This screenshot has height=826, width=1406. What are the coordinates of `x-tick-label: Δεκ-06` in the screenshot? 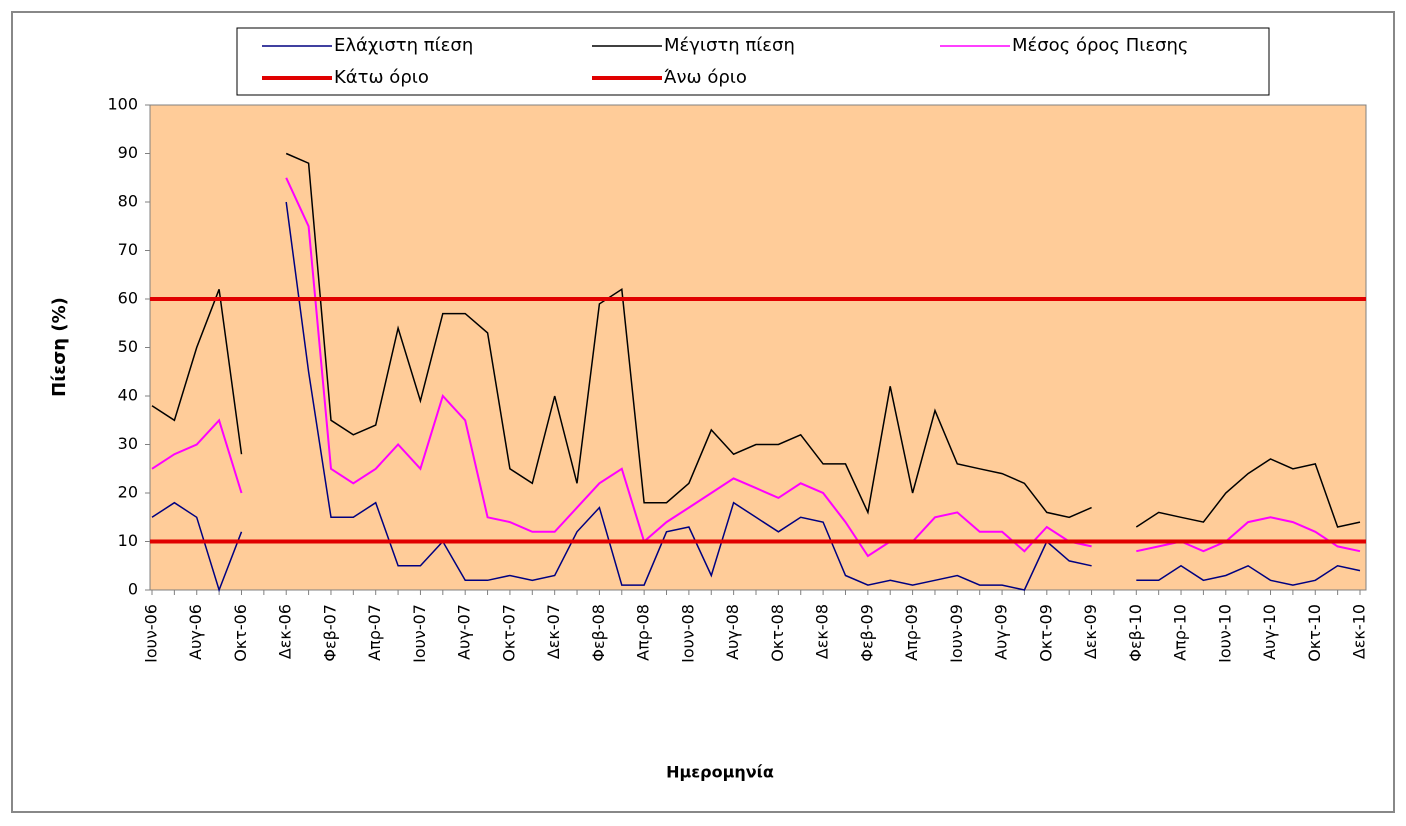 It's located at (285, 631).